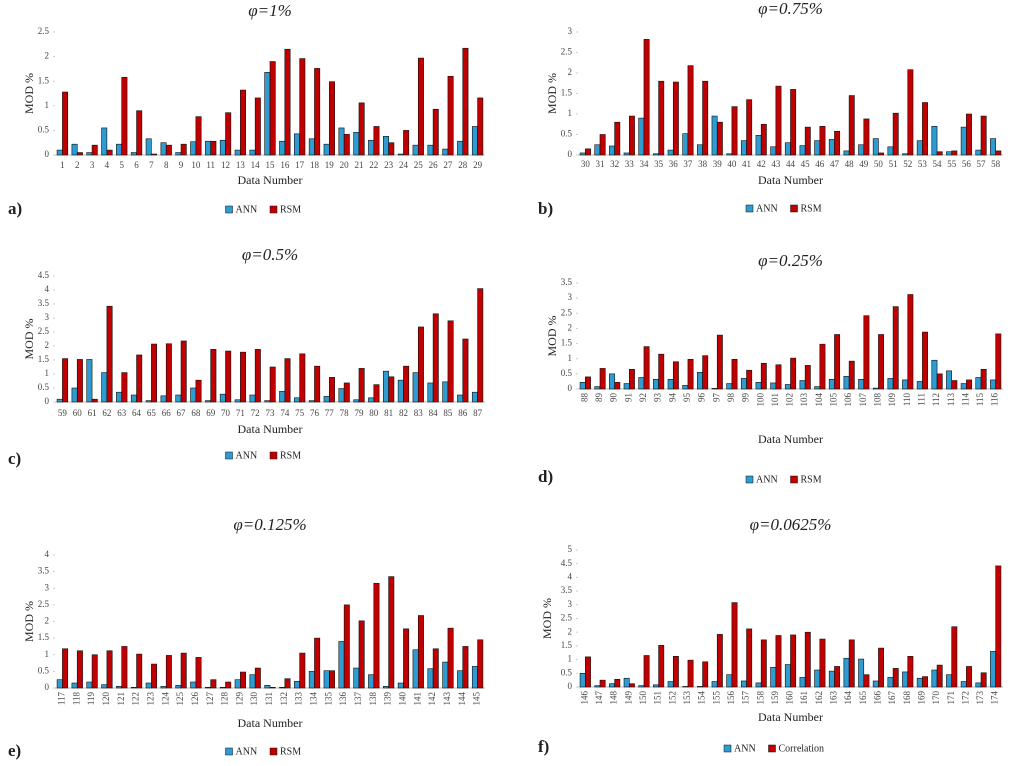  Describe the element at coordinates (434, 413) in the screenshot. I see `x-tick-label: 84` at that location.